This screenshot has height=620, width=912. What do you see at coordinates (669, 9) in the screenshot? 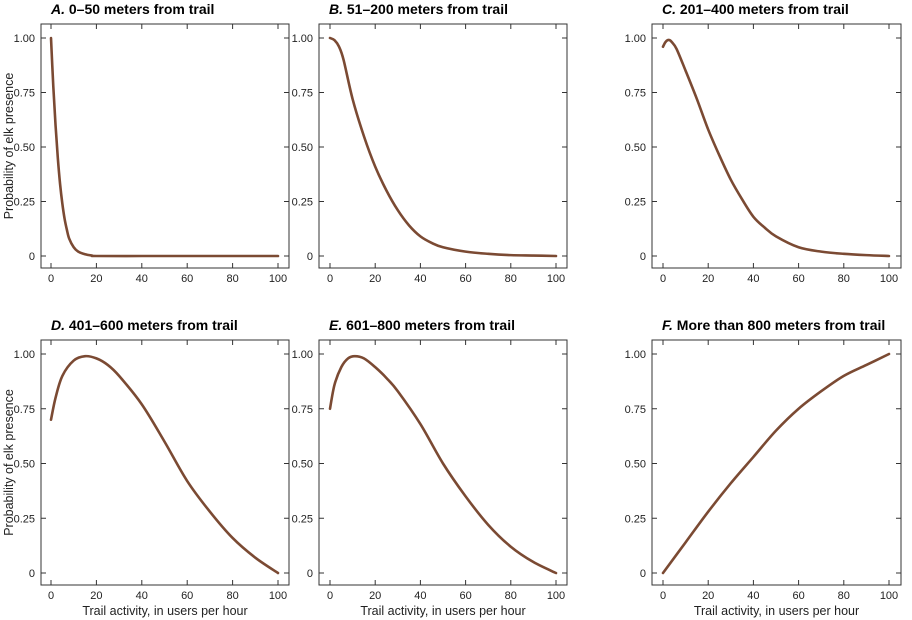
I see `panel-letter: C.` at bounding box center [669, 9].